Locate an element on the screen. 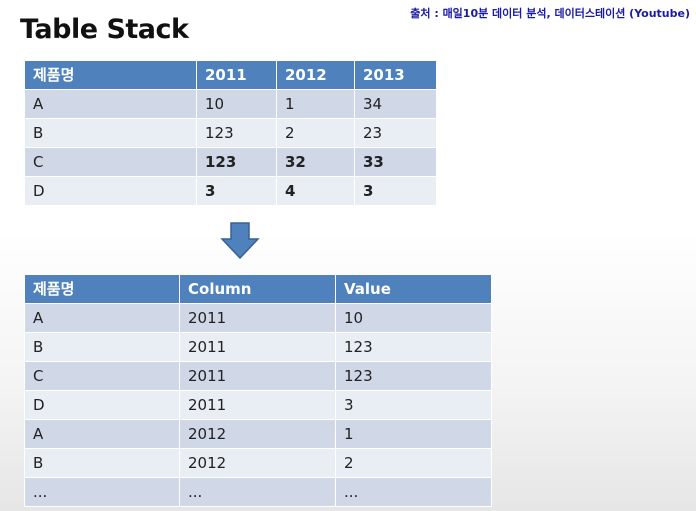 Image resolution: width=696 pixels, height=511 pixels. wide-header-2011: 2011 is located at coordinates (236, 75).